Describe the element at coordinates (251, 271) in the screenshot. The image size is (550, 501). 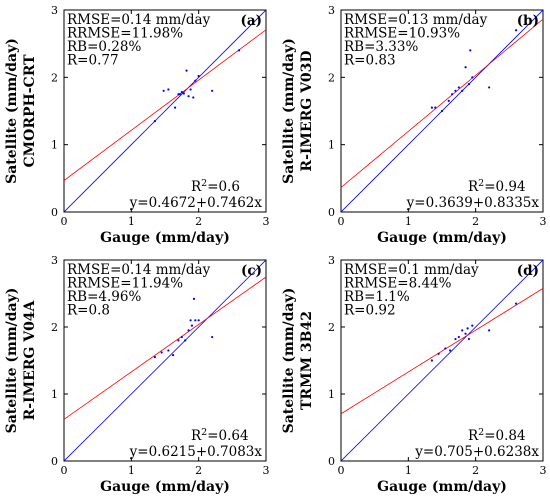
I see `panel-label: (c)` at that location.